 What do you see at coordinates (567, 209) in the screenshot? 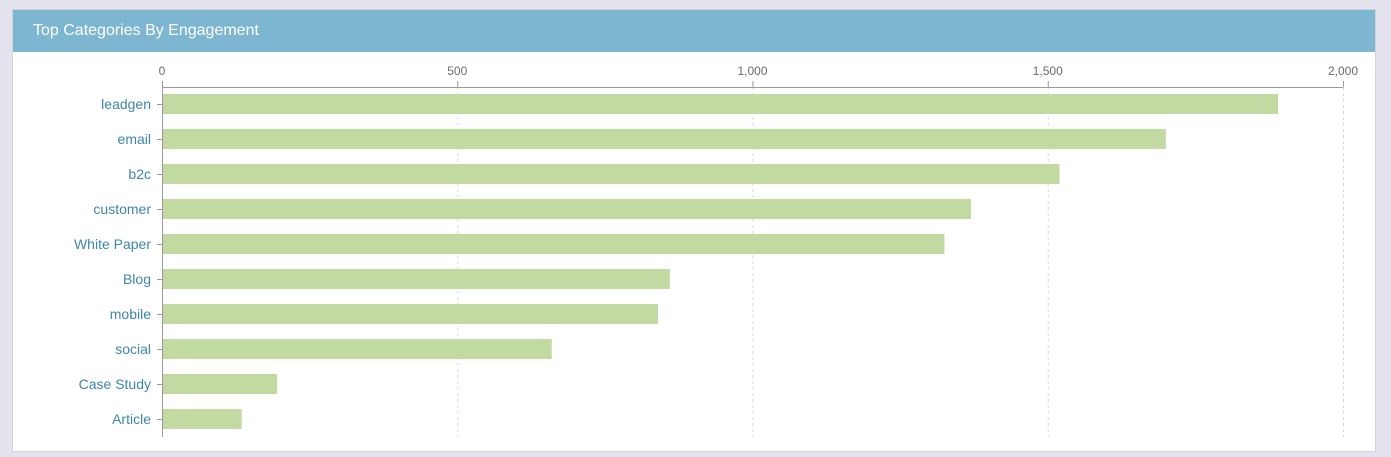
I see `bar-customer` at bounding box center [567, 209].